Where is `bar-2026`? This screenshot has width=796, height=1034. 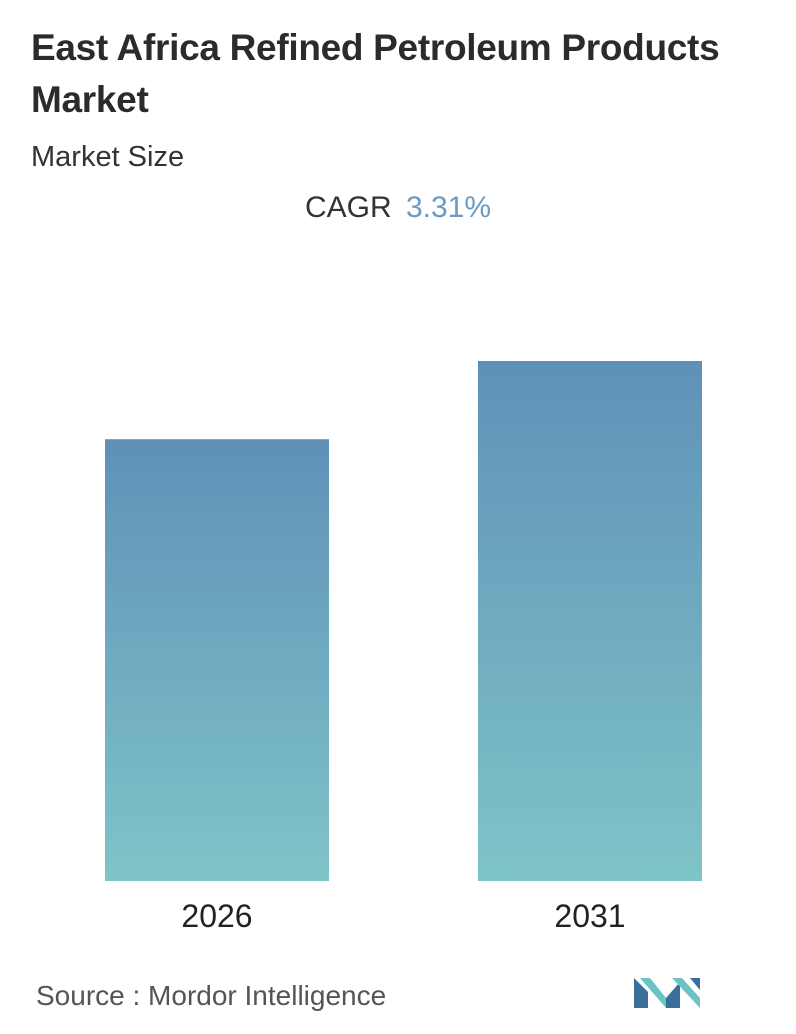
bar-2026 is located at coordinates (217, 660).